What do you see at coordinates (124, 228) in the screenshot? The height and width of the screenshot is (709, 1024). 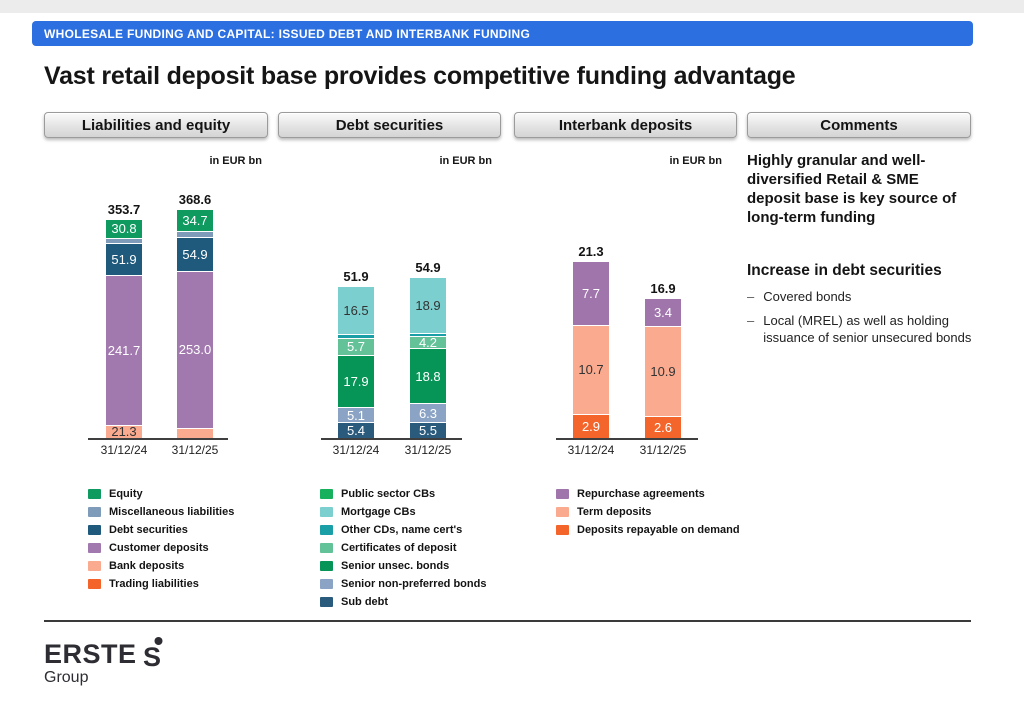 I see `bar-segment: 30.8` at bounding box center [124, 228].